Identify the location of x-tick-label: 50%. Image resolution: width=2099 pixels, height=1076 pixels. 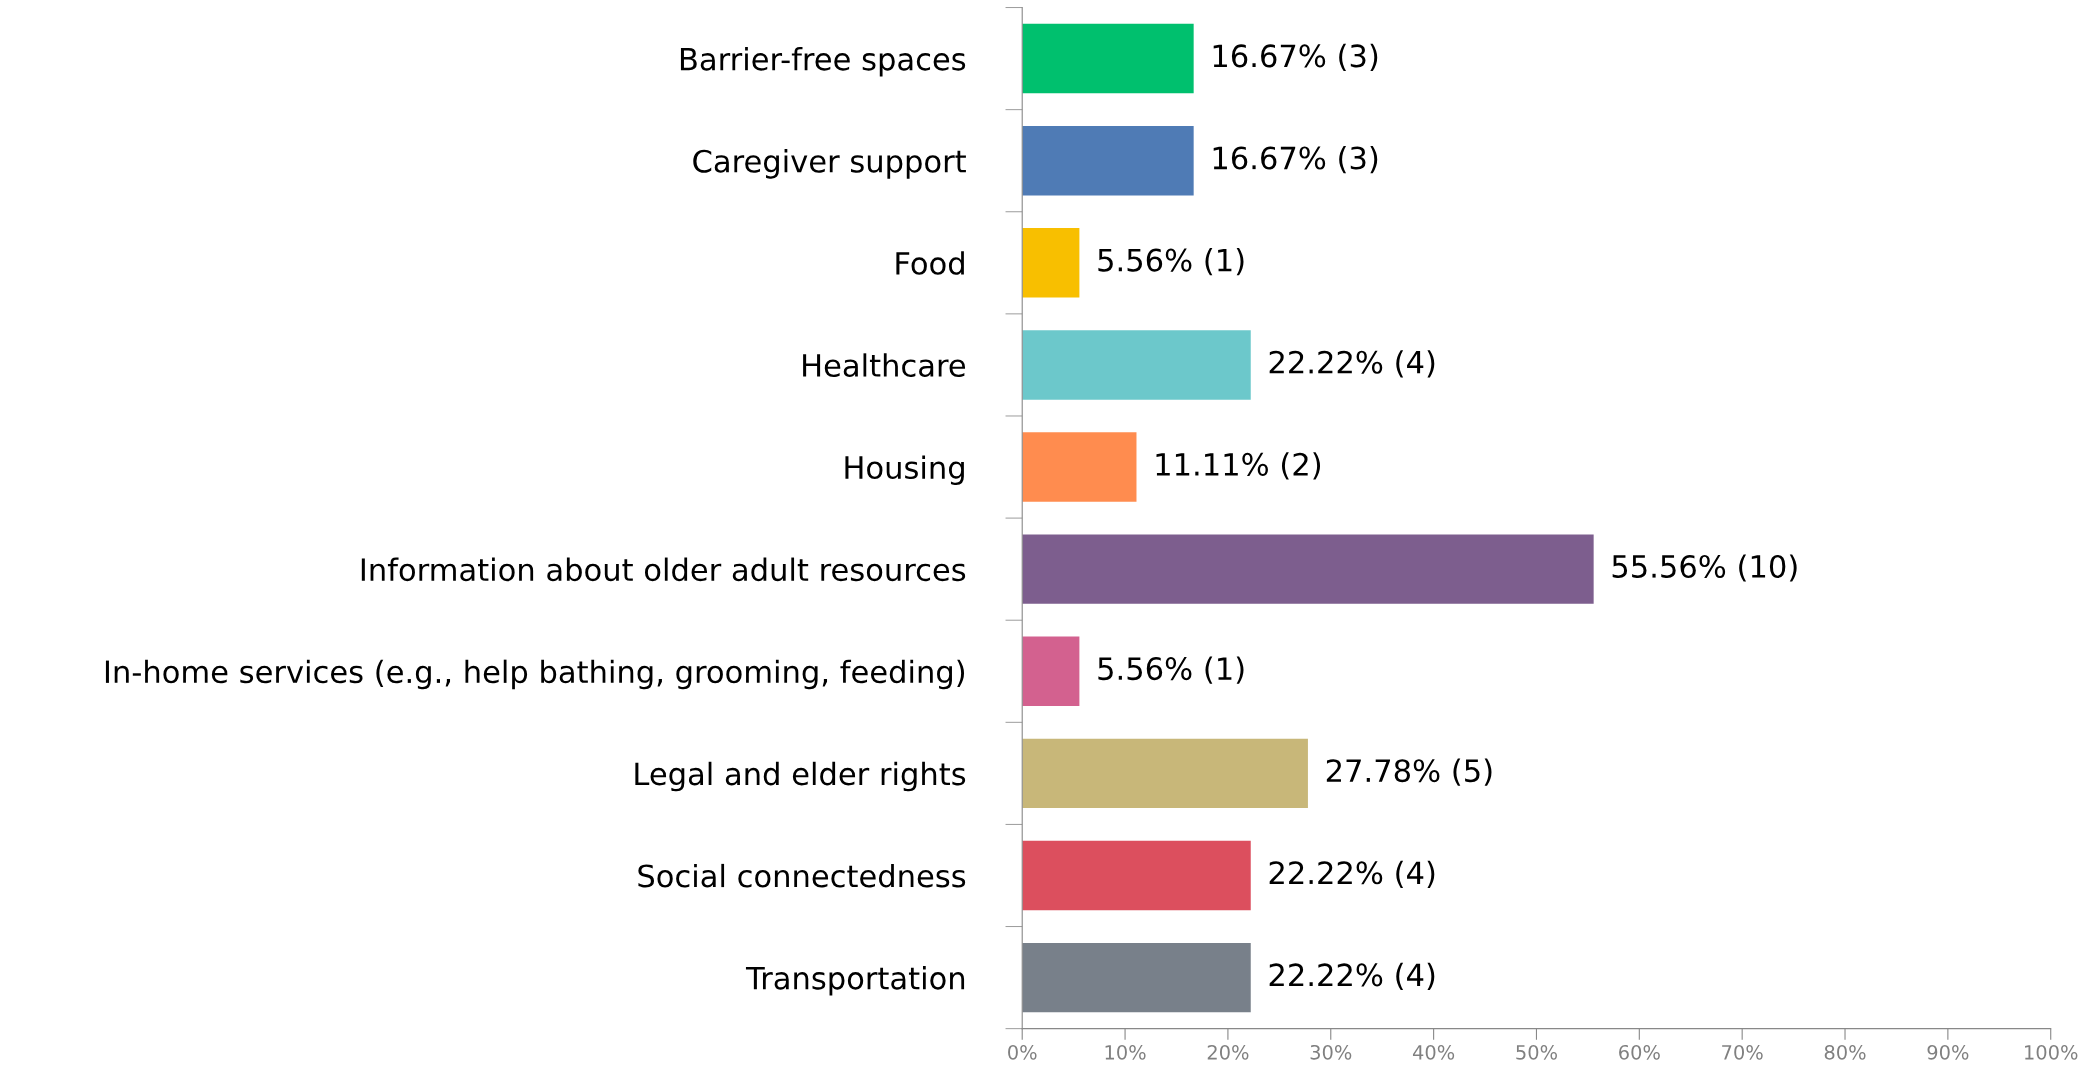
(1536, 1052).